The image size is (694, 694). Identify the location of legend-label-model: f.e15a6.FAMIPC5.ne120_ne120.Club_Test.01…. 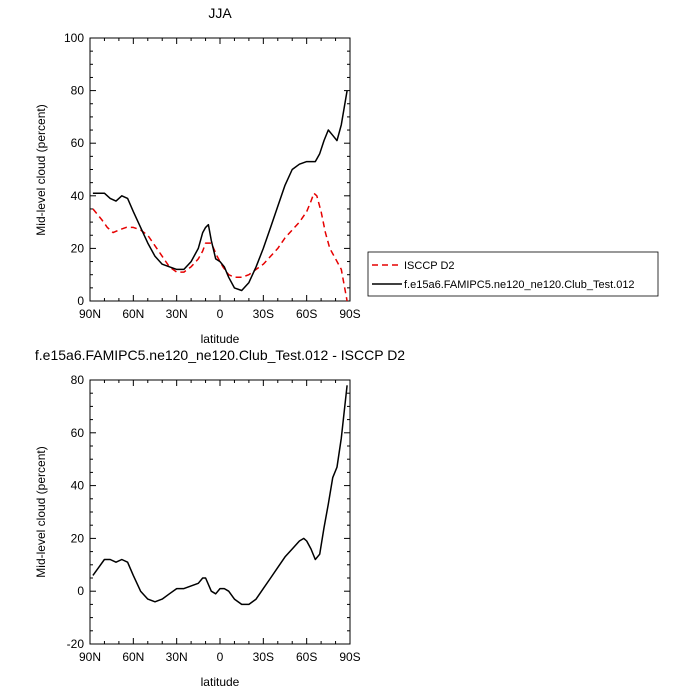
(519, 285).